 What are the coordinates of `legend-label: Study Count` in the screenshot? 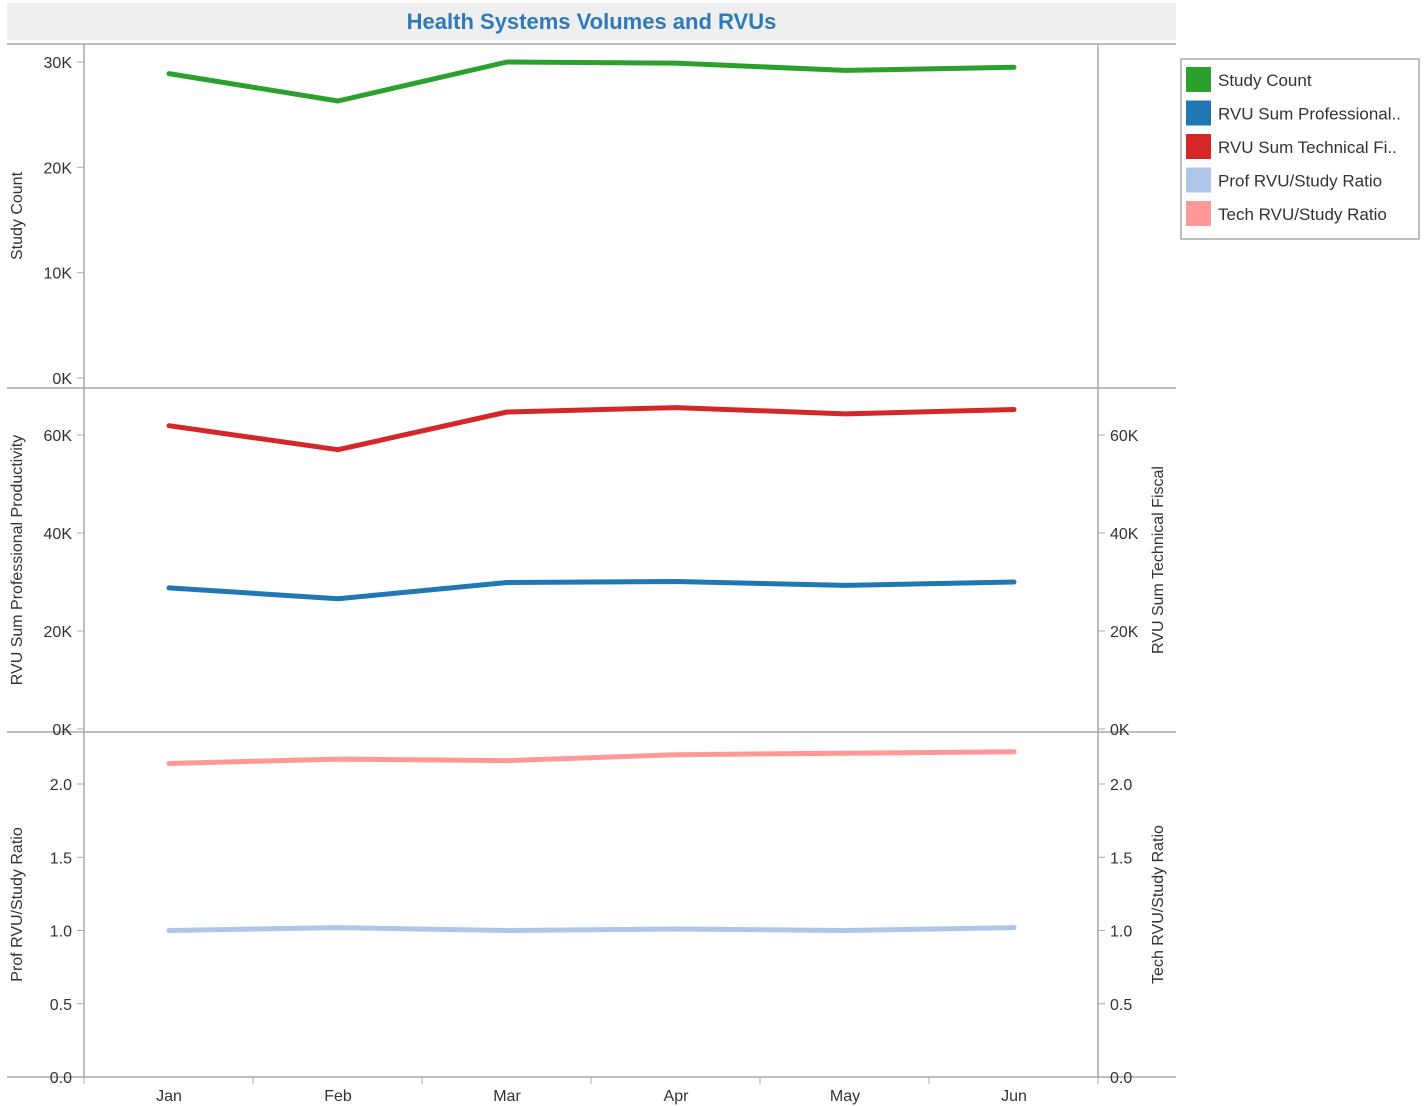 It's located at (1265, 80).